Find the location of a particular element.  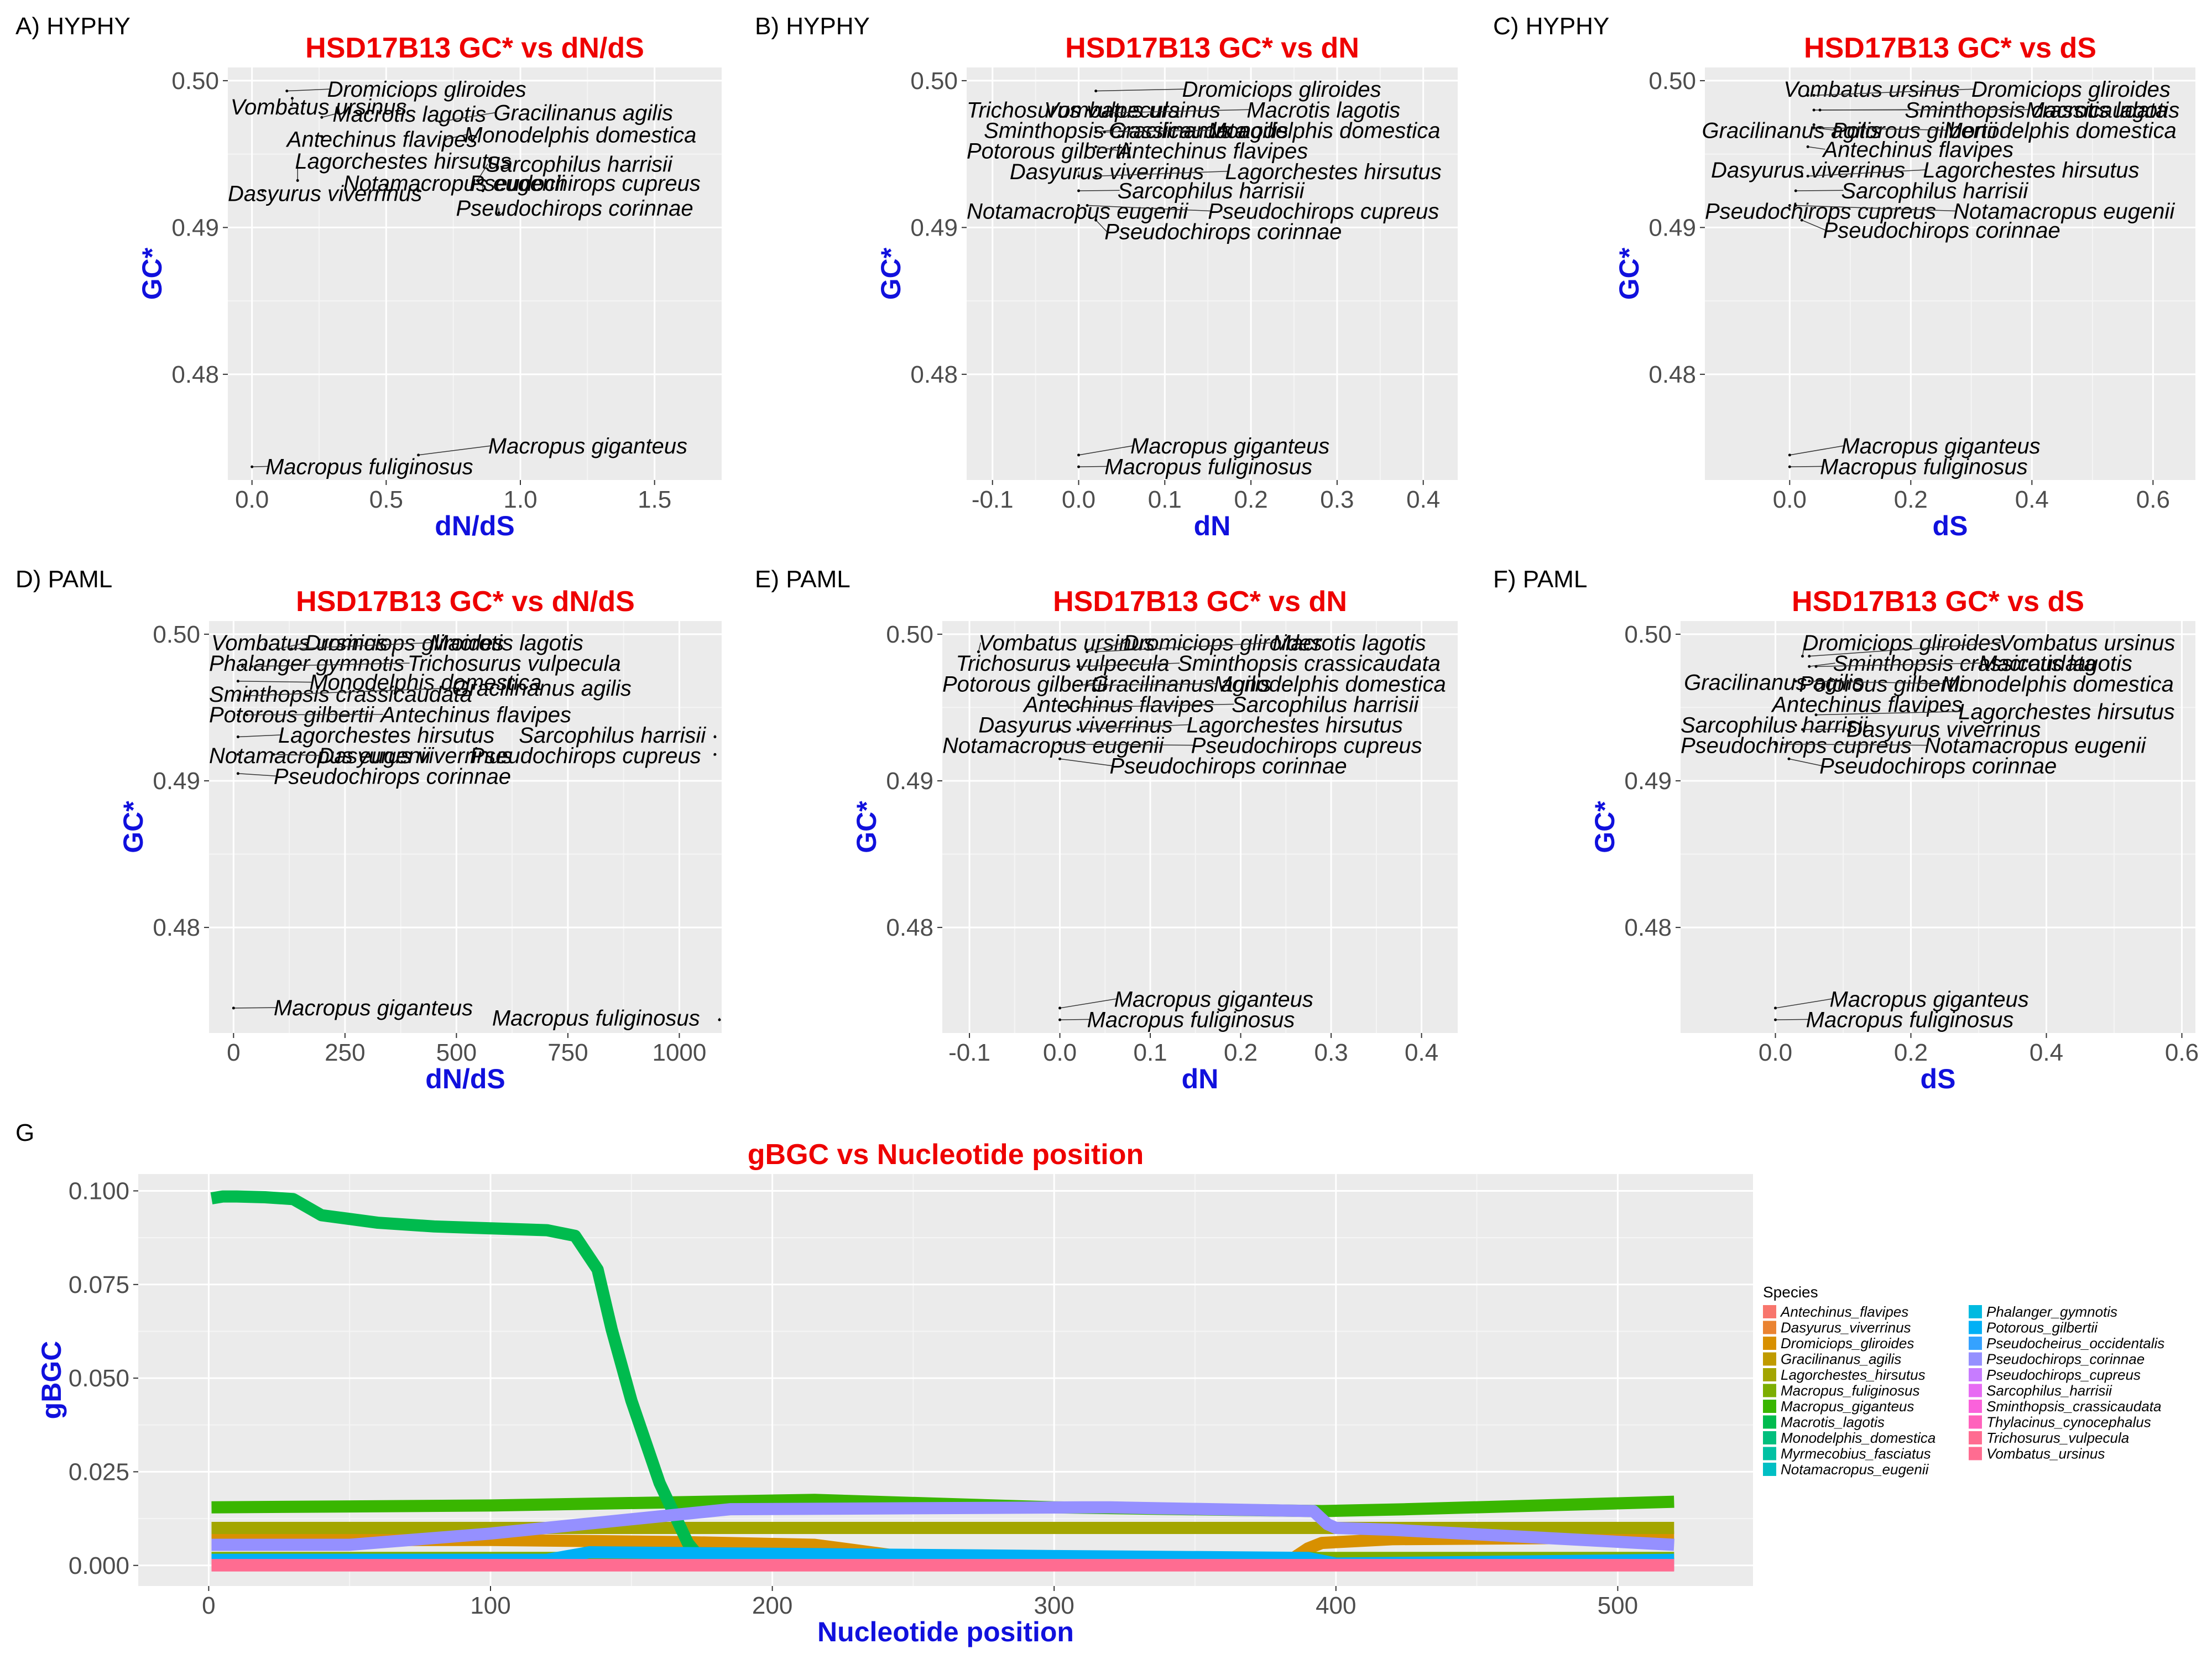

x-tick-label: 100 is located at coordinates (490, 1606).